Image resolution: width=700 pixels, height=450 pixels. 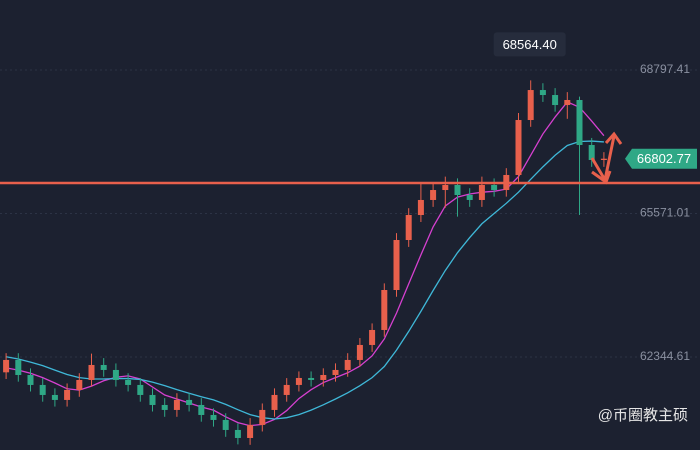 I want to click on y-tick-label: 68797.41, so click(x=665, y=69).